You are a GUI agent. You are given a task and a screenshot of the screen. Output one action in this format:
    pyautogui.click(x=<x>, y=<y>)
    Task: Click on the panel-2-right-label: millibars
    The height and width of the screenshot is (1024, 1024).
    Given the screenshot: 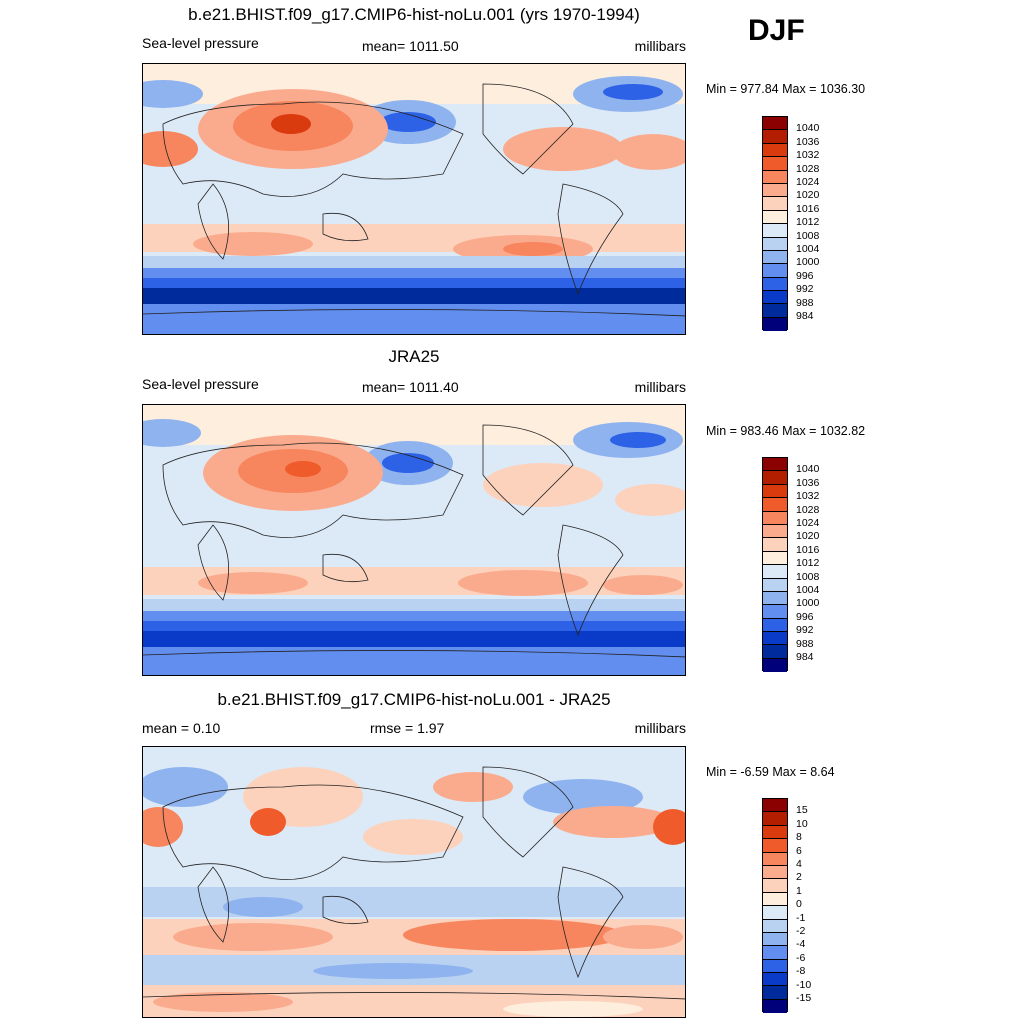 What is the action you would take?
    pyautogui.click(x=660, y=387)
    